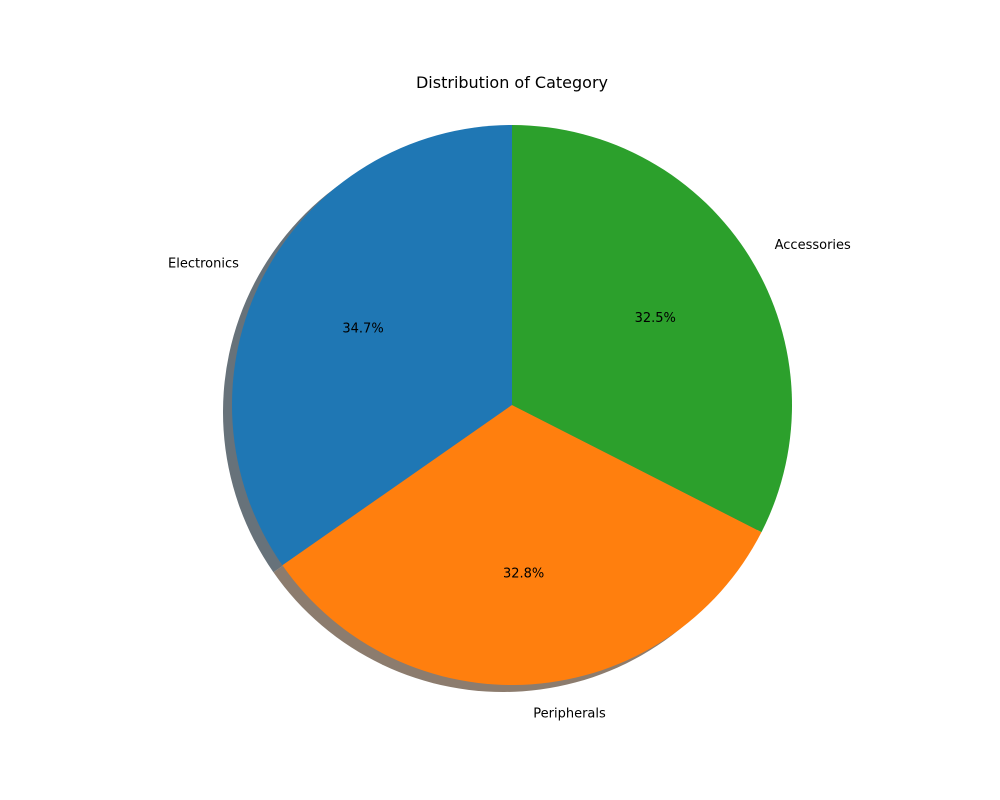 This screenshot has height=800, width=1000. Describe the element at coordinates (655, 318) in the screenshot. I see `percent-label-accessories: 32.5%` at that location.